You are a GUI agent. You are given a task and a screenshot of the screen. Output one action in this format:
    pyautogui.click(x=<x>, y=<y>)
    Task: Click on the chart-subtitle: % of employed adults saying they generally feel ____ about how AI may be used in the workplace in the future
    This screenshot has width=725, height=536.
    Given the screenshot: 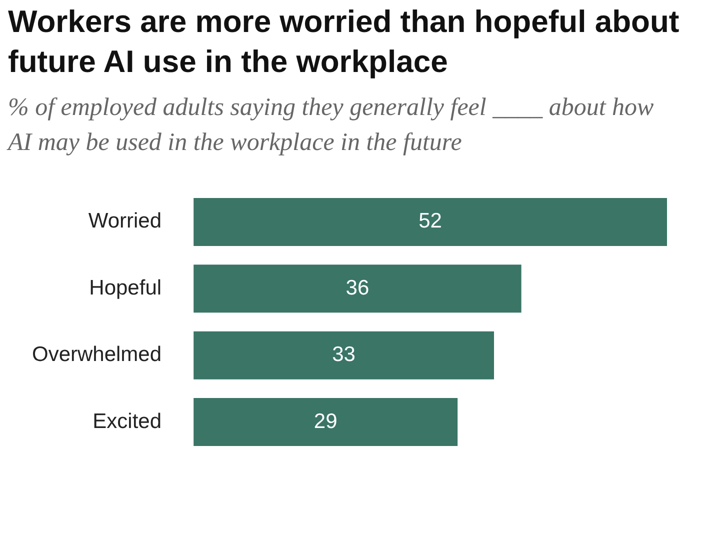 What is the action you would take?
    pyautogui.click(x=331, y=125)
    